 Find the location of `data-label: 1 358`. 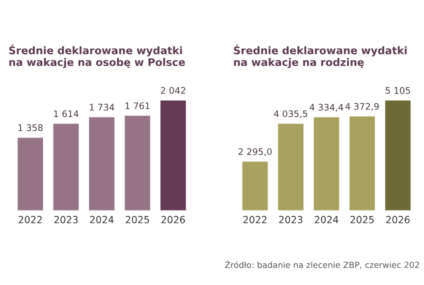

data-label: 1 358 is located at coordinates (30, 128).